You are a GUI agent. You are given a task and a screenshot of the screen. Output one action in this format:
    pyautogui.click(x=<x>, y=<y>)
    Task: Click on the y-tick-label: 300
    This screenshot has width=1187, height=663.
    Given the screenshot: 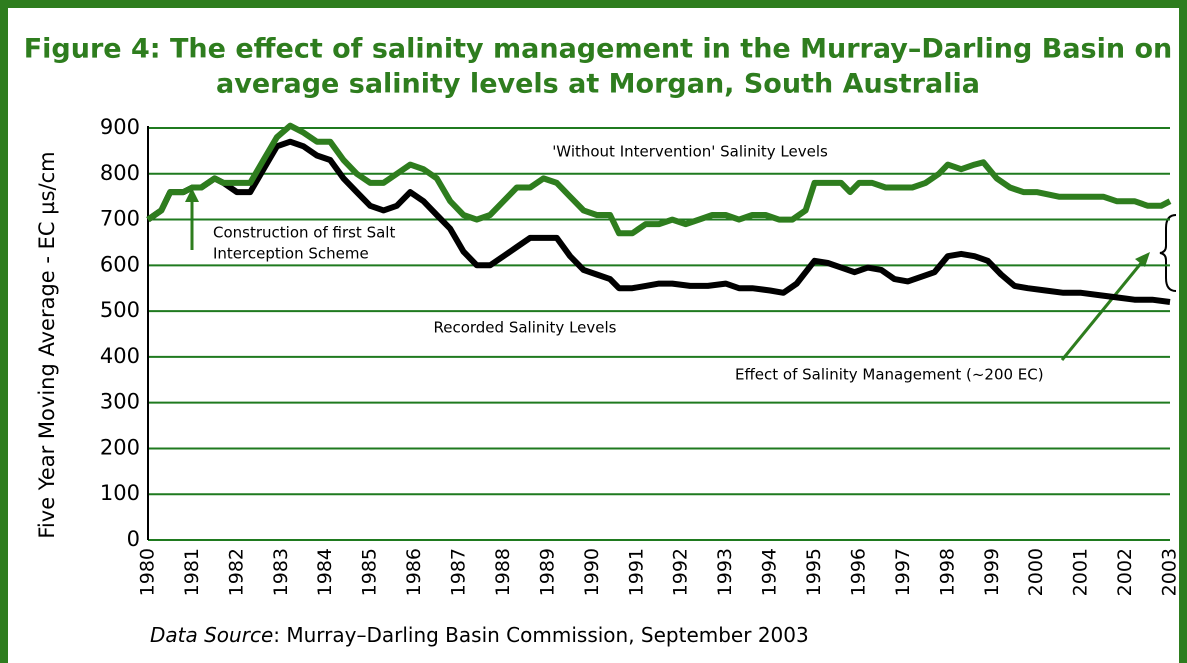 What is the action you would take?
    pyautogui.click(x=120, y=402)
    